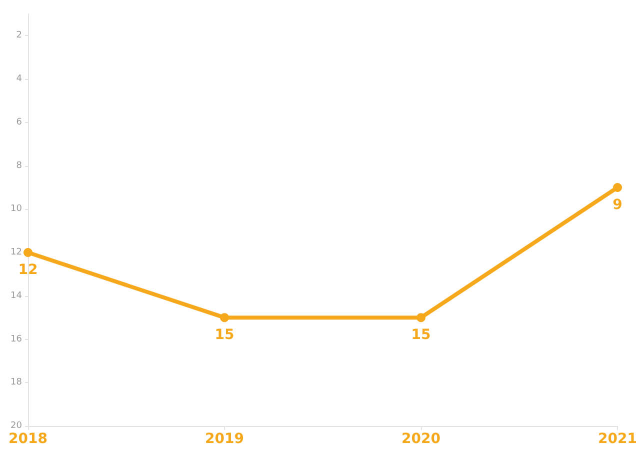  Describe the element at coordinates (19, 35) in the screenshot. I see `y-tick-label: 2` at that location.